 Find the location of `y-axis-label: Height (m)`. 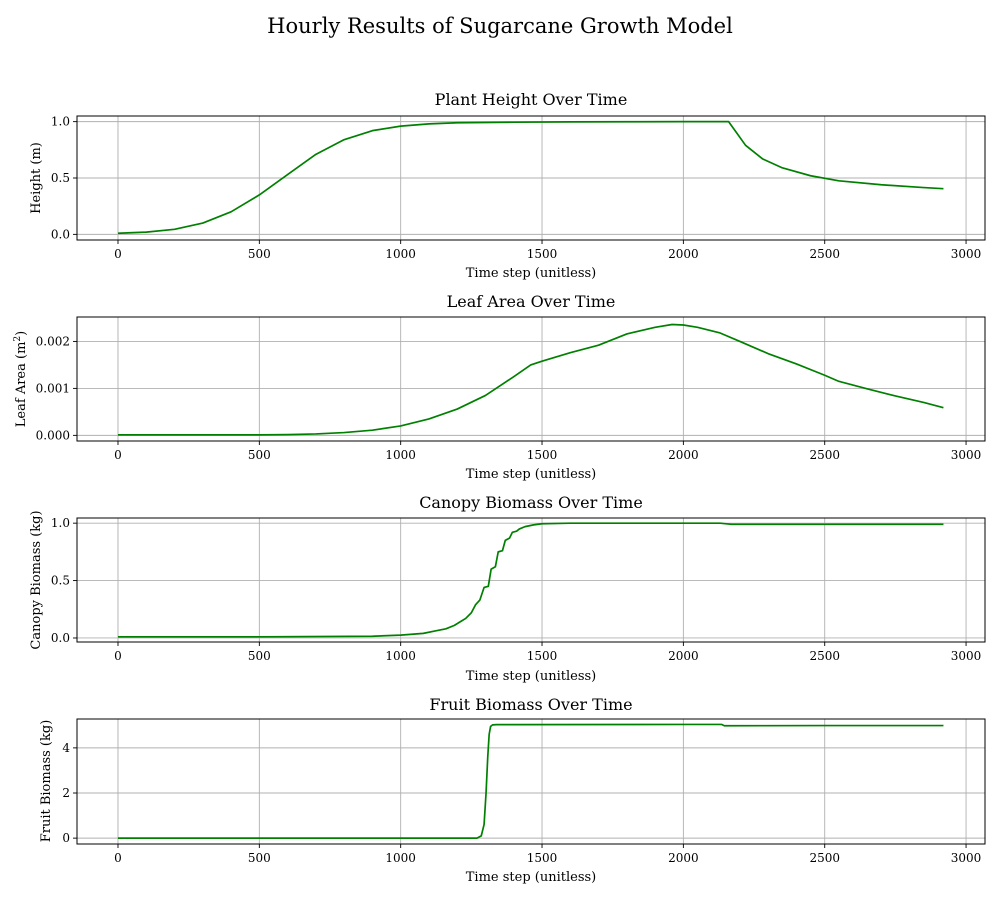

y-axis-label: Height (m) is located at coordinates (36, 178).